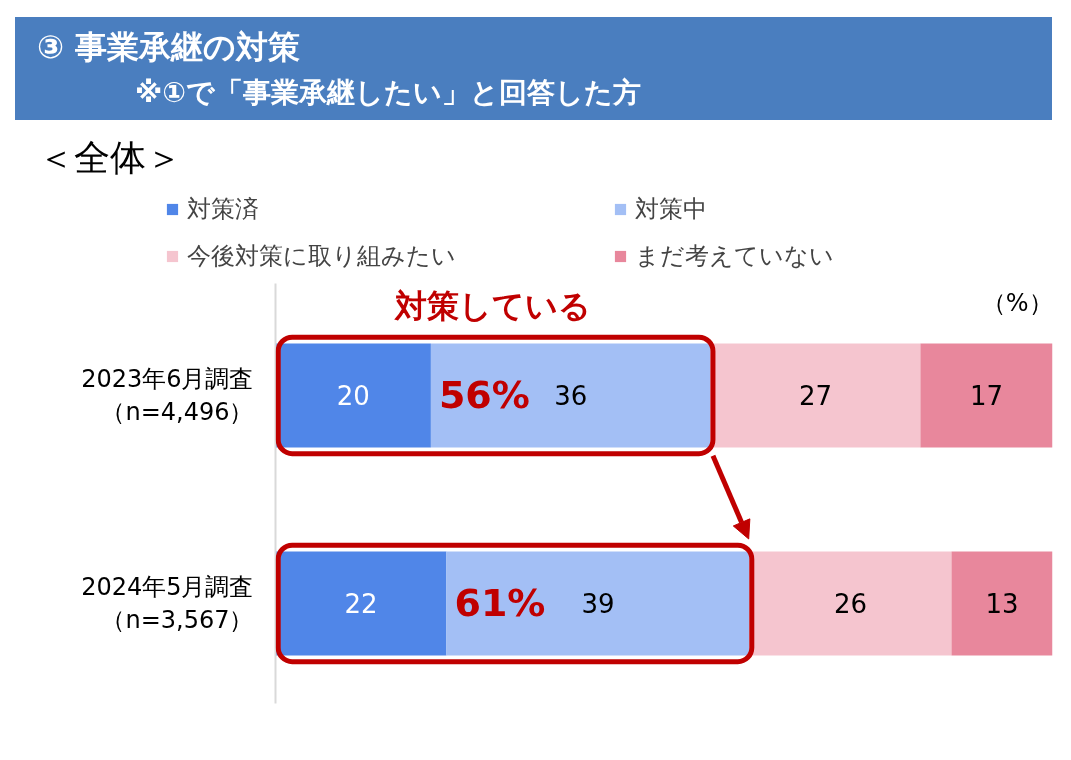  Describe the element at coordinates (598, 604) in the screenshot. I see `data-label: 39` at that location.